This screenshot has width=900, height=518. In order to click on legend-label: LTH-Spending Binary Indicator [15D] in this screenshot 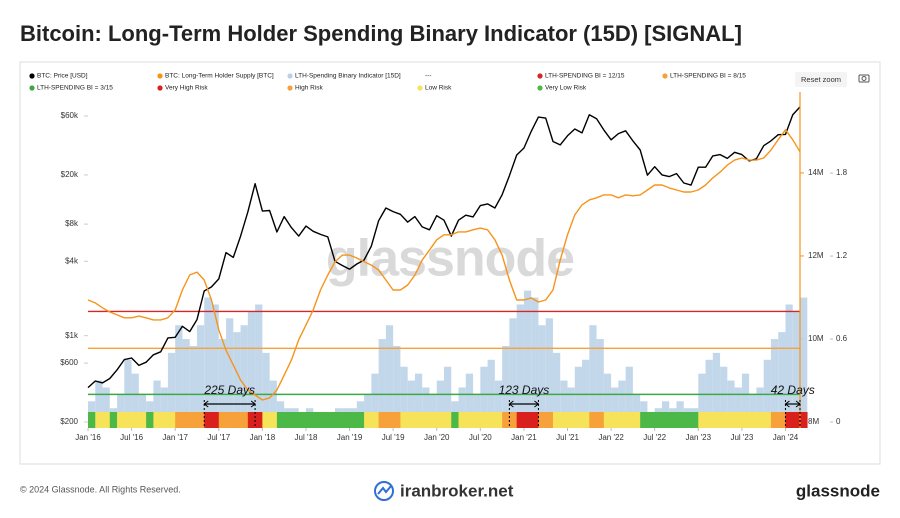, I will do `click(348, 76)`.